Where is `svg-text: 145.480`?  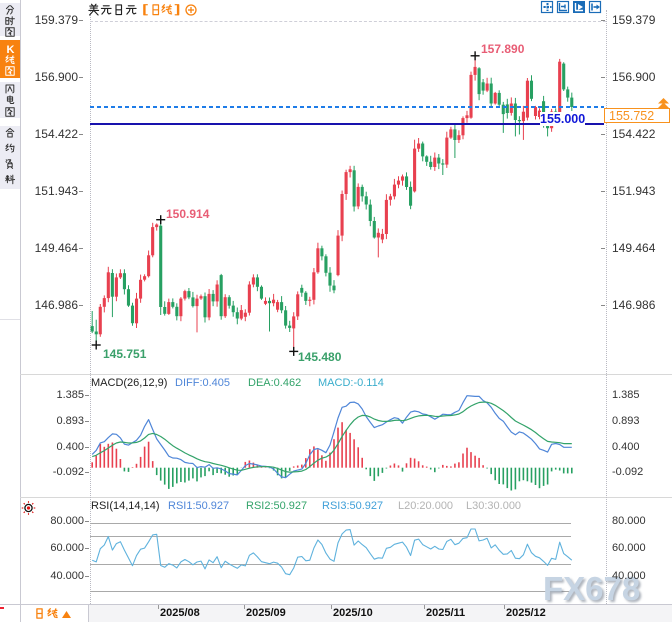 svg-text: 145.480 is located at coordinates (320, 357).